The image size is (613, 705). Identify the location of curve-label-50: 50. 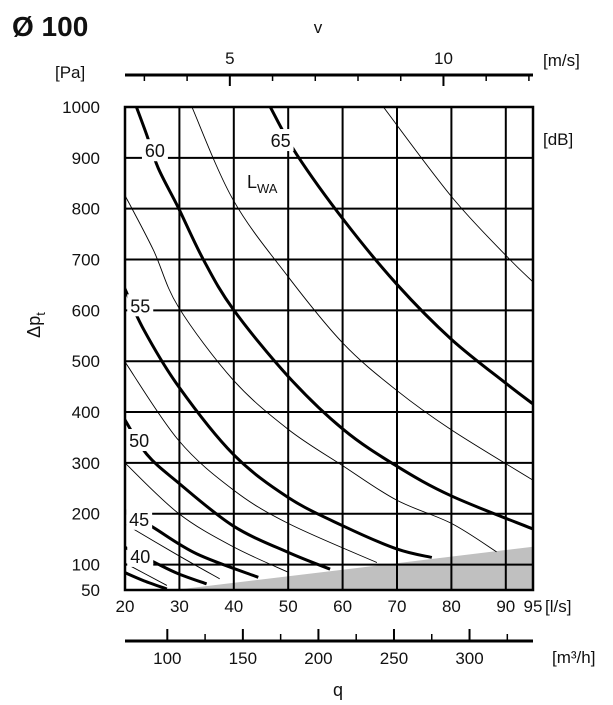
(139, 441).